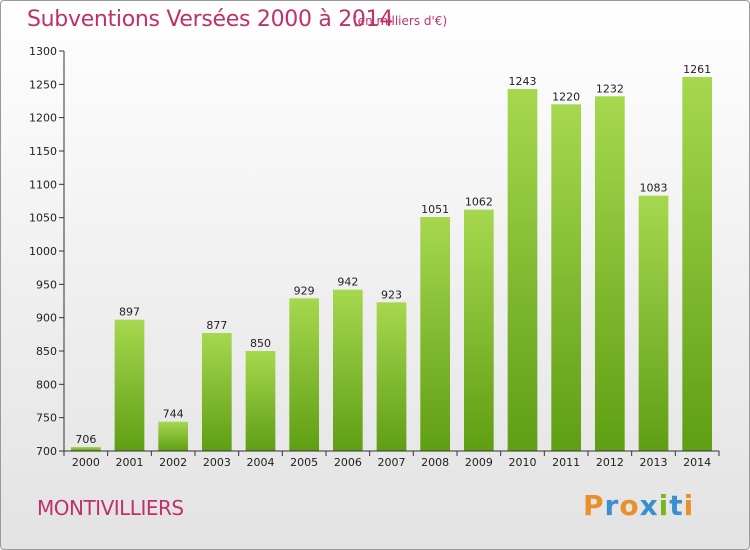 This screenshot has width=750, height=550. What do you see at coordinates (566, 96) in the screenshot?
I see `bar-value-label: 1220` at bounding box center [566, 96].